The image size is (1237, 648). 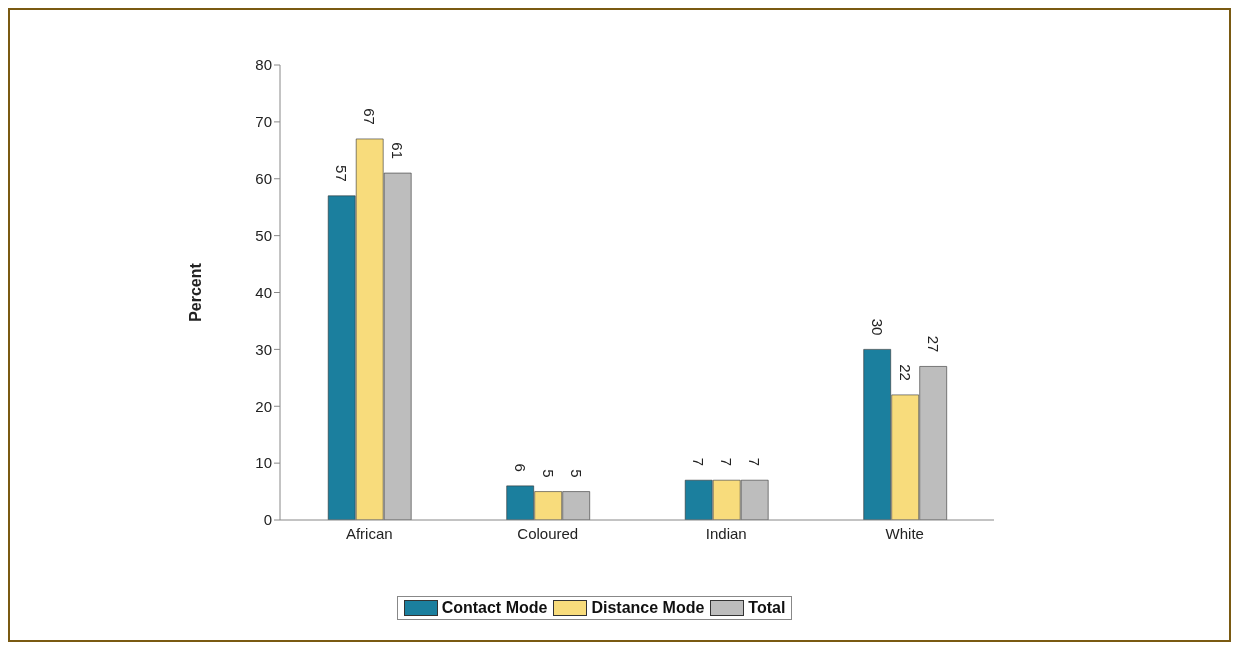 I want to click on legend-label: Contact Mode, so click(x=494, y=608).